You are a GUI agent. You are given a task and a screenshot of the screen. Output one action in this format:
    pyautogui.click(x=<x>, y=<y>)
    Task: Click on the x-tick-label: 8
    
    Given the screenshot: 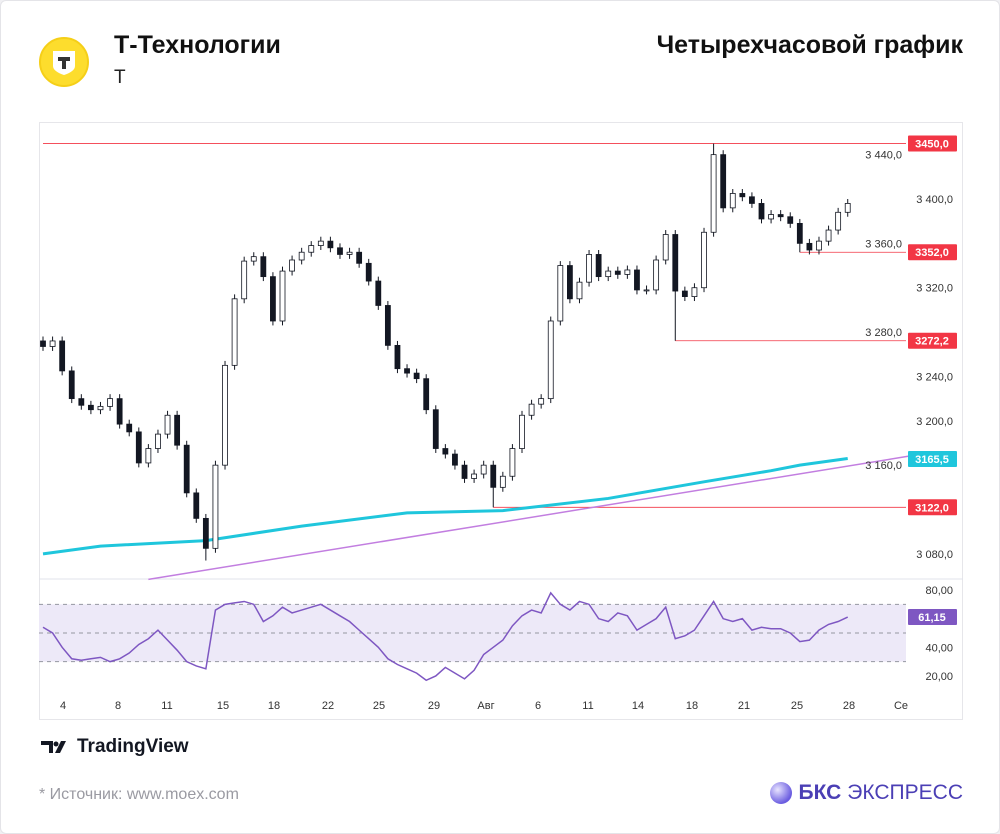 What is the action you would take?
    pyautogui.click(x=118, y=706)
    